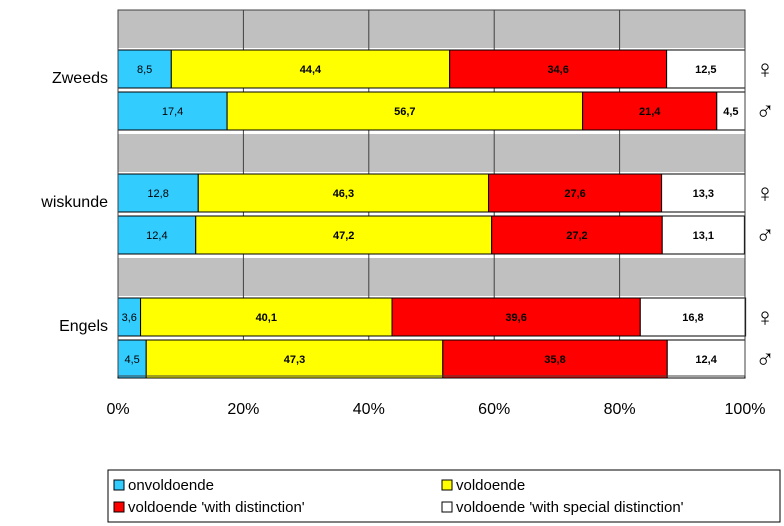 The image size is (784, 526). What do you see at coordinates (444, 496) in the screenshot?
I see `legend-box` at bounding box center [444, 496].